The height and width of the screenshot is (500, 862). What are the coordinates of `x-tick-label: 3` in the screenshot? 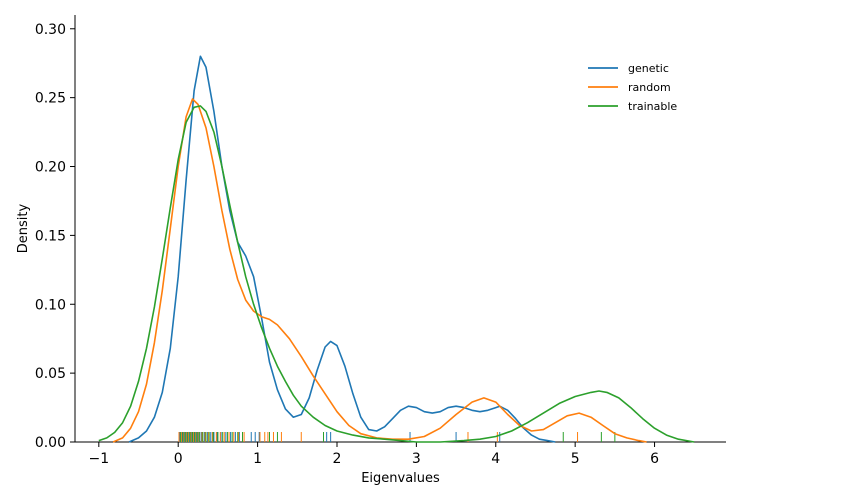 It's located at (416, 459).